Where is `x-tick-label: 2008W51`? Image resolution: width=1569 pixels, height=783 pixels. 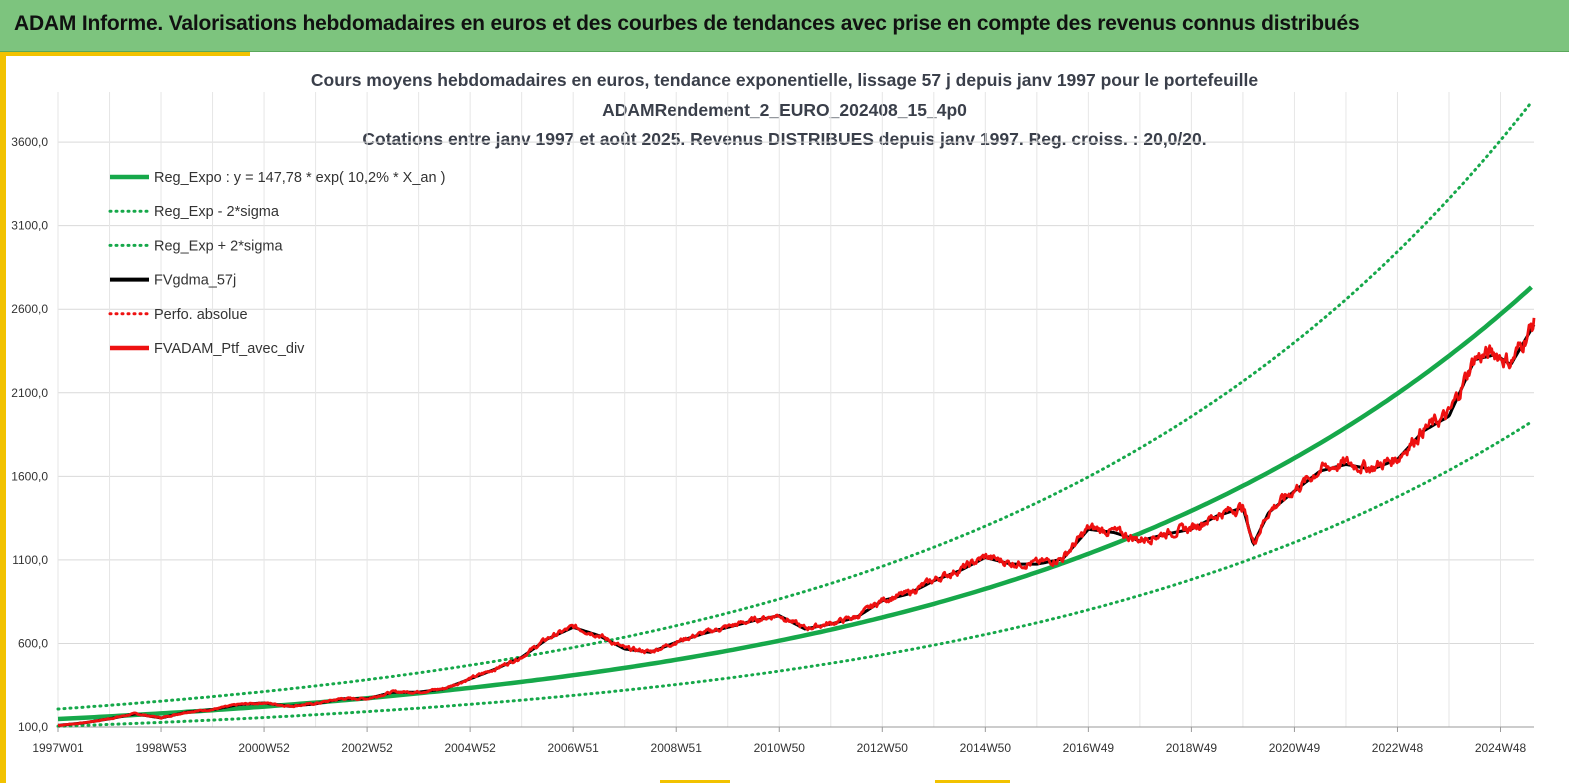
x-tick-label: 2008W51 is located at coordinates (677, 748).